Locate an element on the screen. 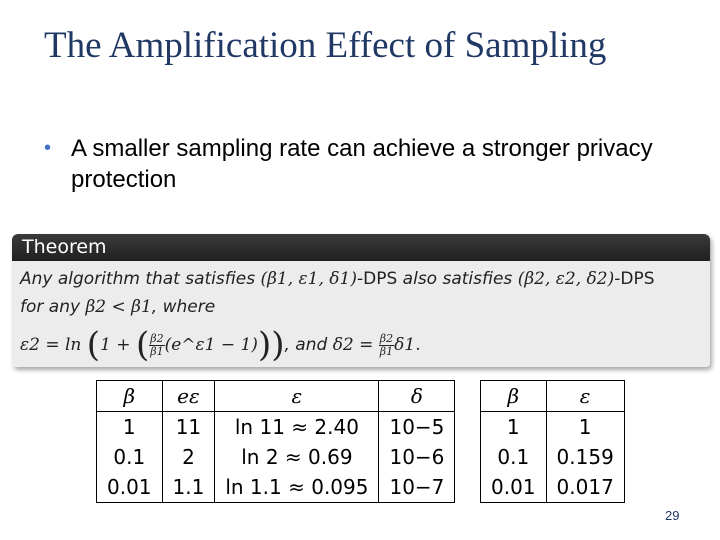  theorem-math: β2 < β1 is located at coordinates (118, 307).